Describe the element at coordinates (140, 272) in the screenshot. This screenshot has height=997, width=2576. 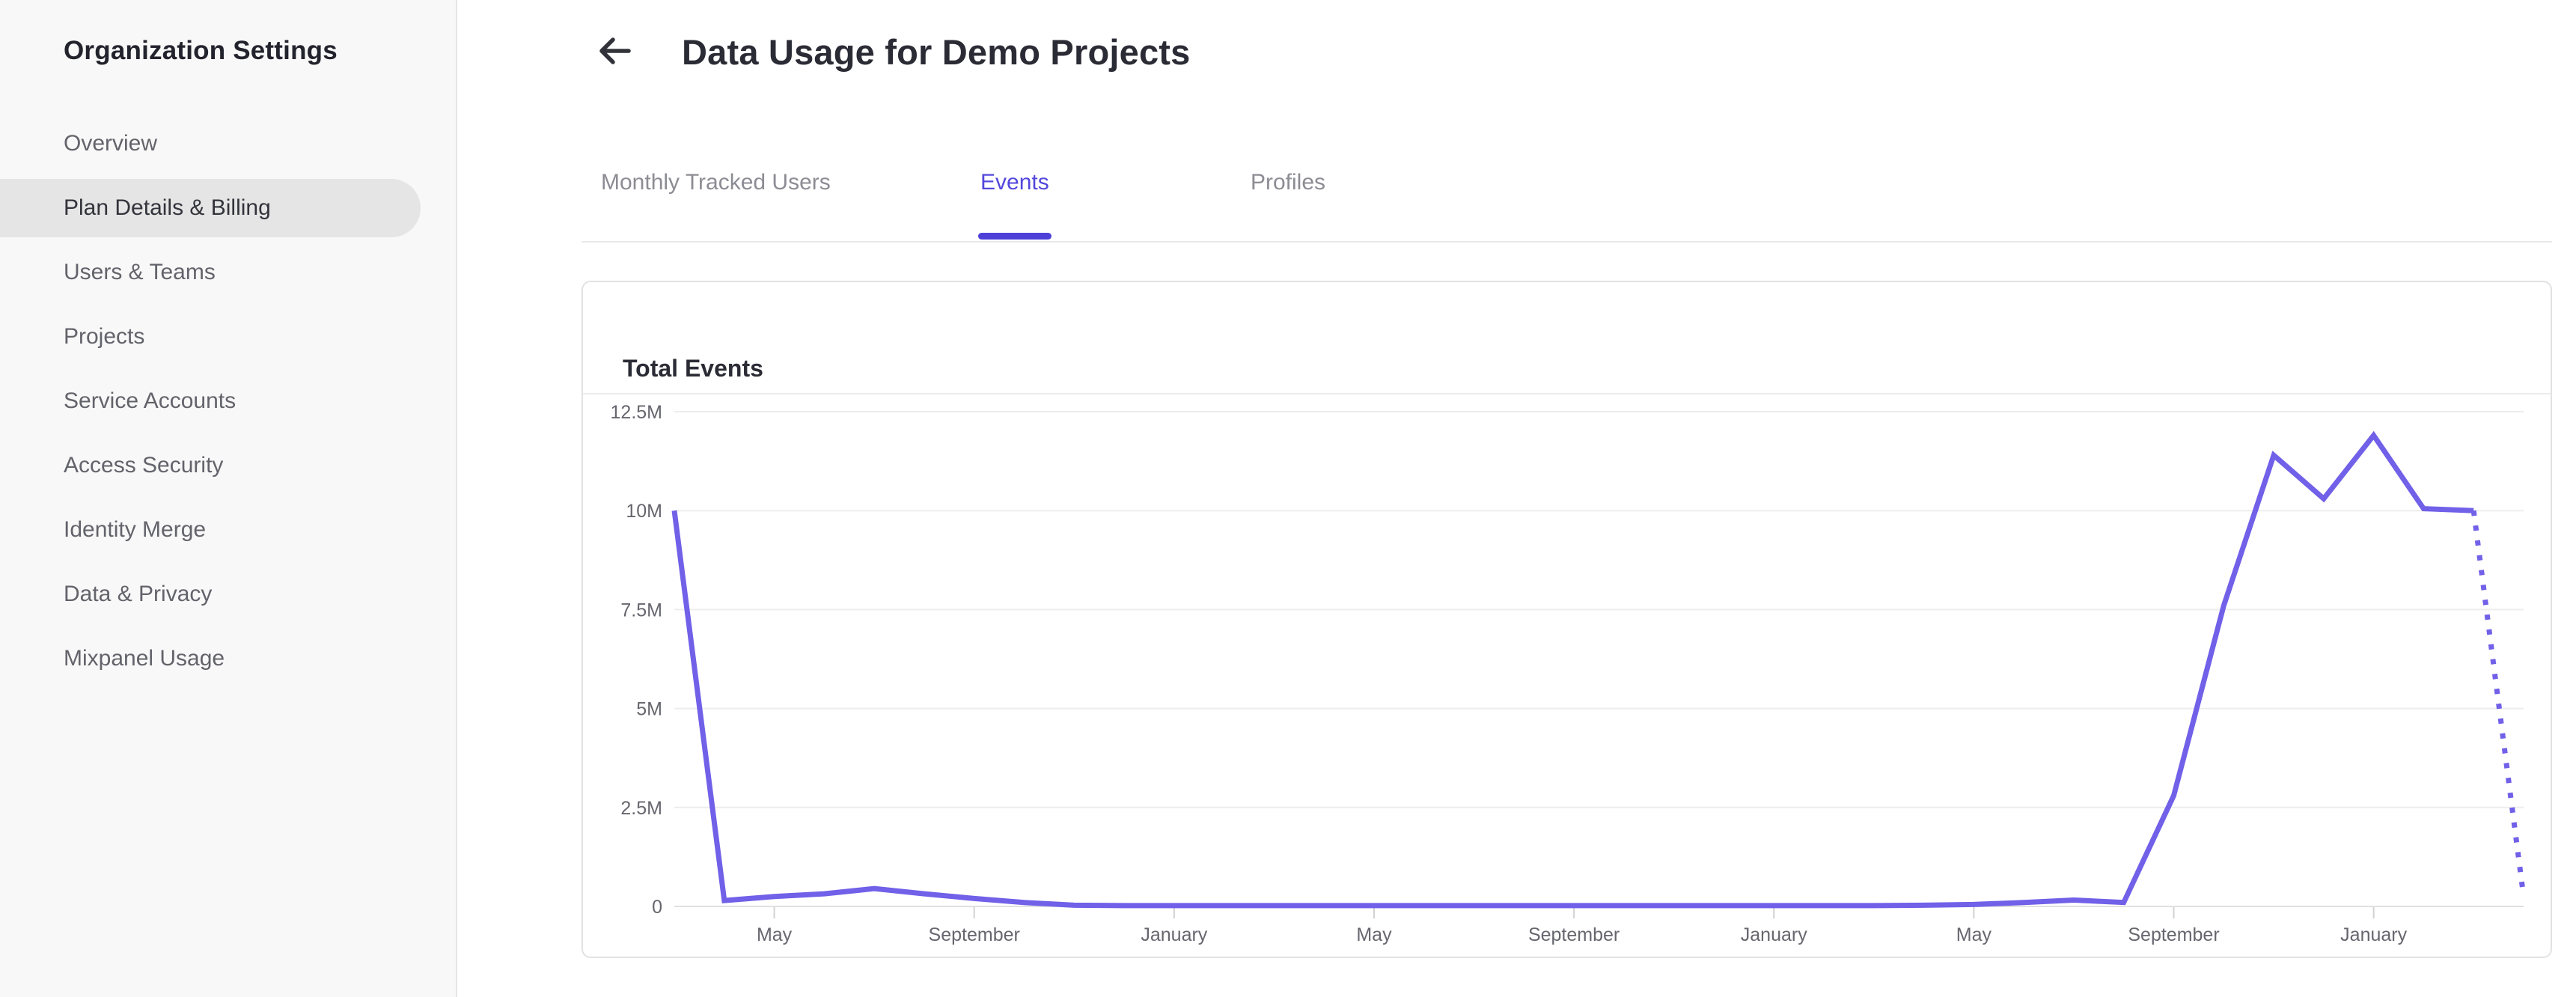
I see `sidebar-item-label: Users & Teams` at that location.